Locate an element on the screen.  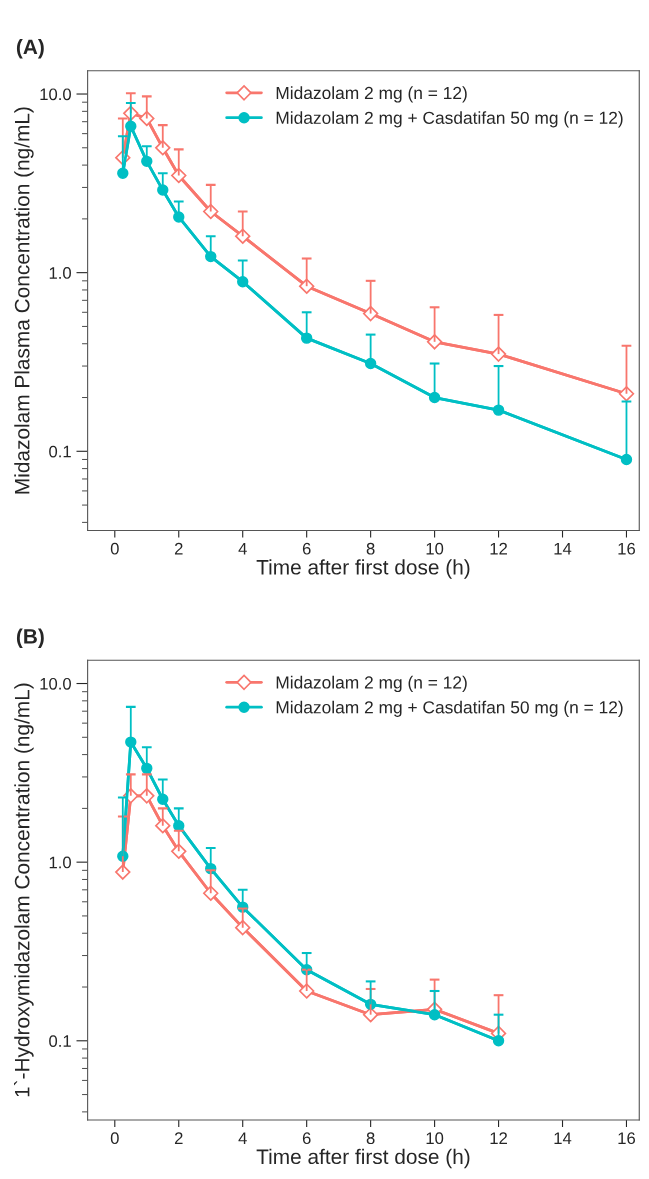
y-axis-title: Midazolam Plasma Concentration (ng/mL) is located at coordinates (24, 300).